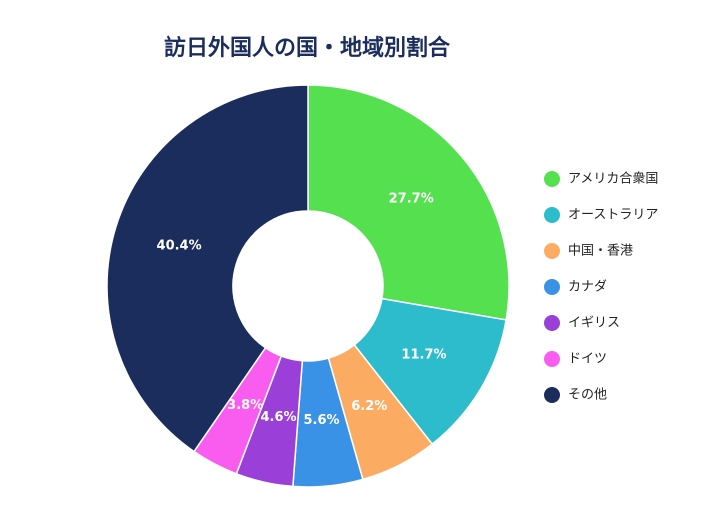  Describe the element at coordinates (600, 251) in the screenshot. I see `legend-label: 中国・香港` at that location.